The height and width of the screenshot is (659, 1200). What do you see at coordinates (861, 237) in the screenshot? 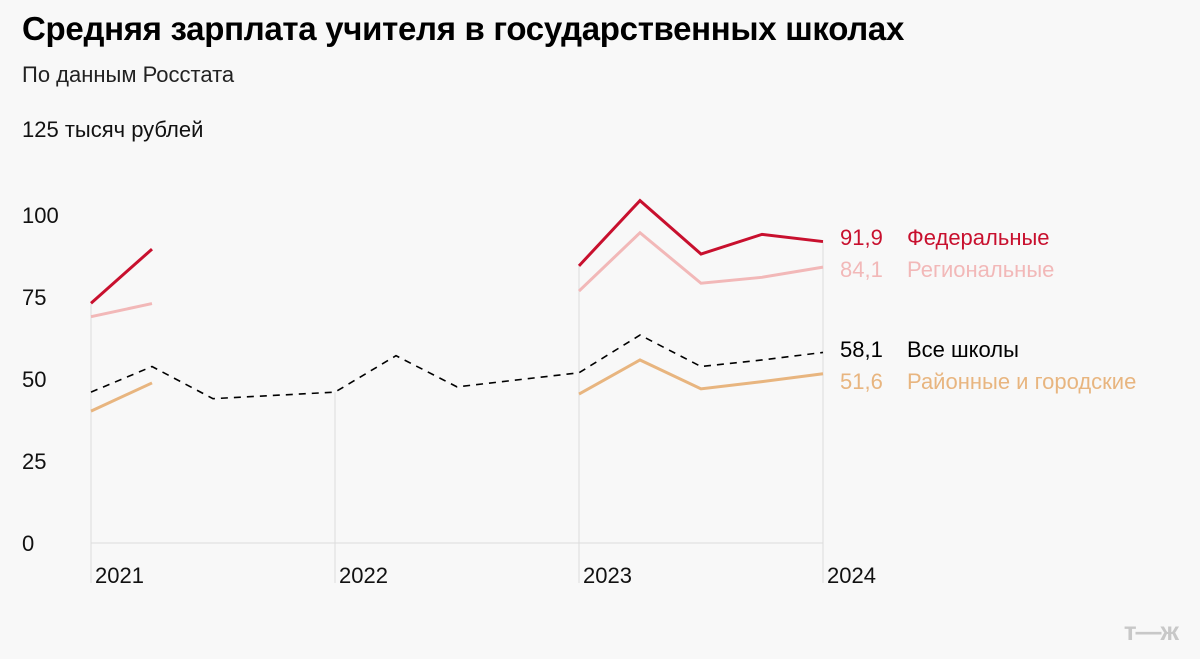
I see `series-value-label: 91,9` at bounding box center [861, 237].